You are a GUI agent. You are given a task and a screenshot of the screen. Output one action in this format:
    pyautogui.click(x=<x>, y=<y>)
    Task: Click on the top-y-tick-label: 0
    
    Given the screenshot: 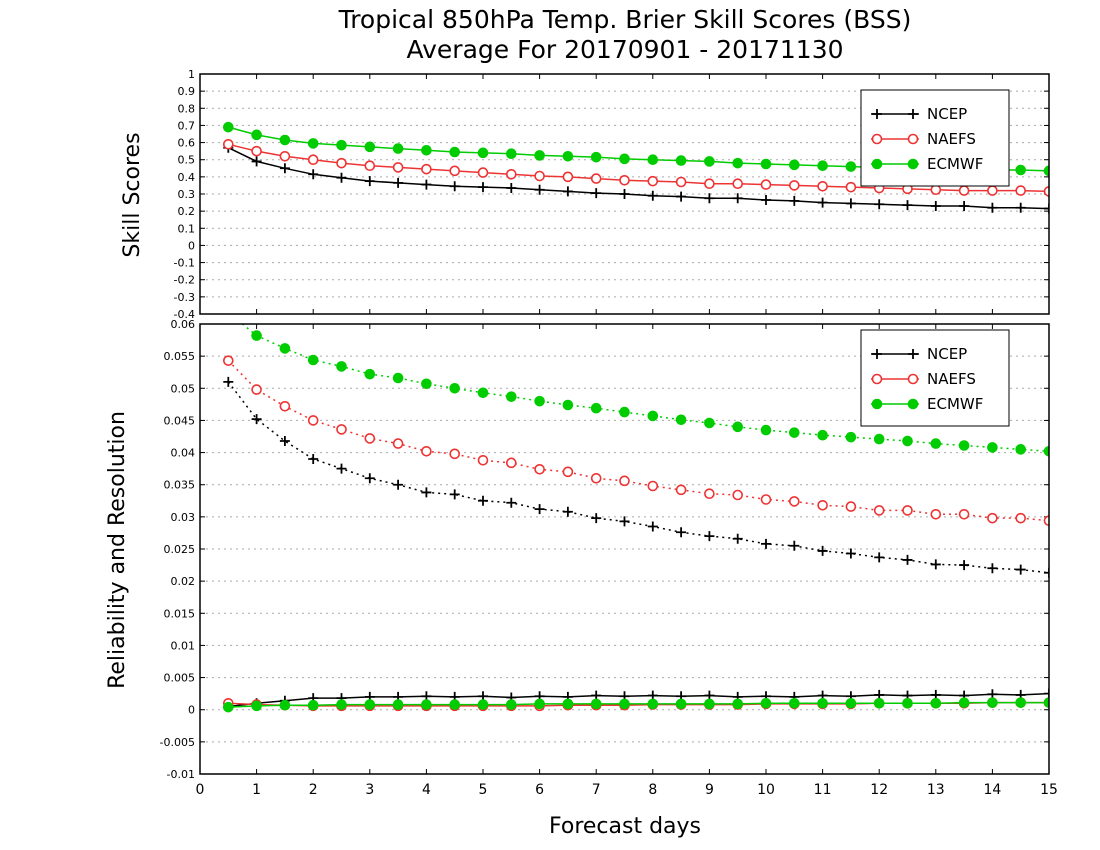 What is the action you would take?
    pyautogui.click(x=191, y=245)
    